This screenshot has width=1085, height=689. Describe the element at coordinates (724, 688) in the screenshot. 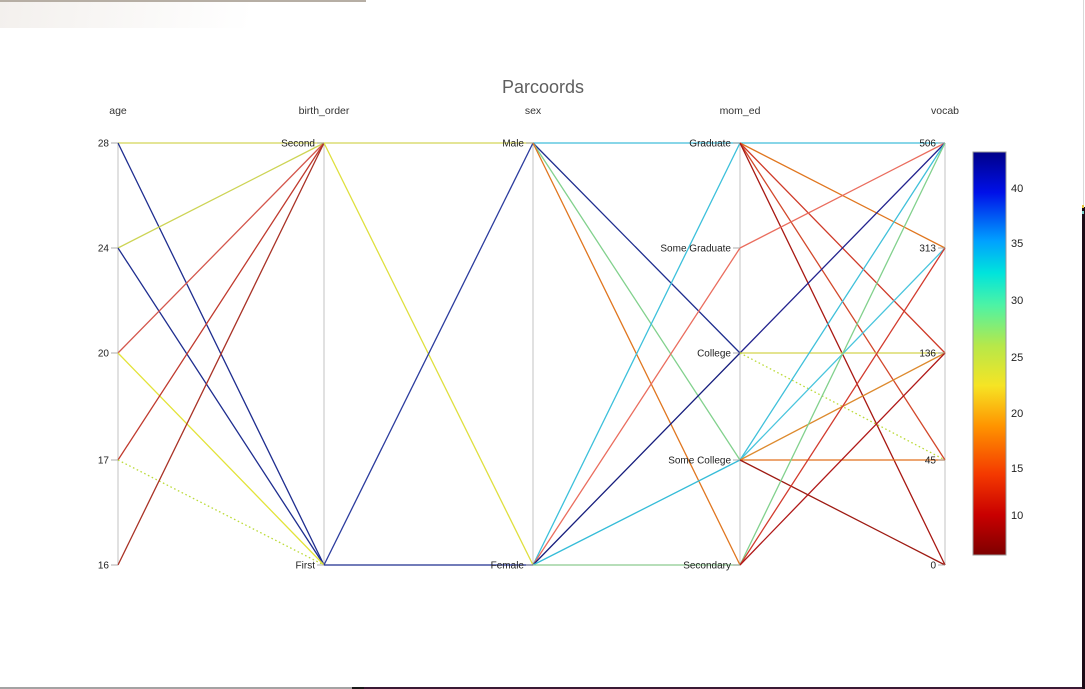

I see `background-window-bottom-edge` at that location.